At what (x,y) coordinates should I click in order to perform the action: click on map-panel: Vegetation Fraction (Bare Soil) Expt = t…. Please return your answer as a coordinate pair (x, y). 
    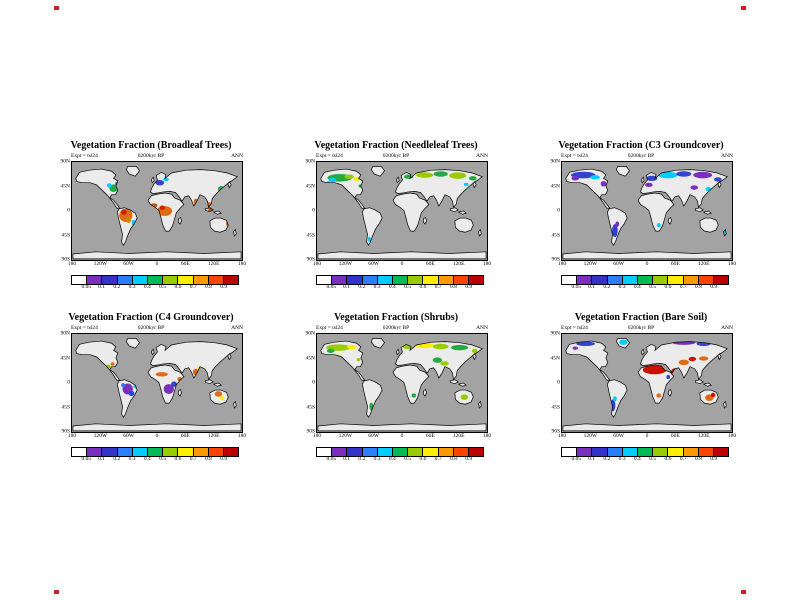
    Looking at the image, I should click on (641, 398).